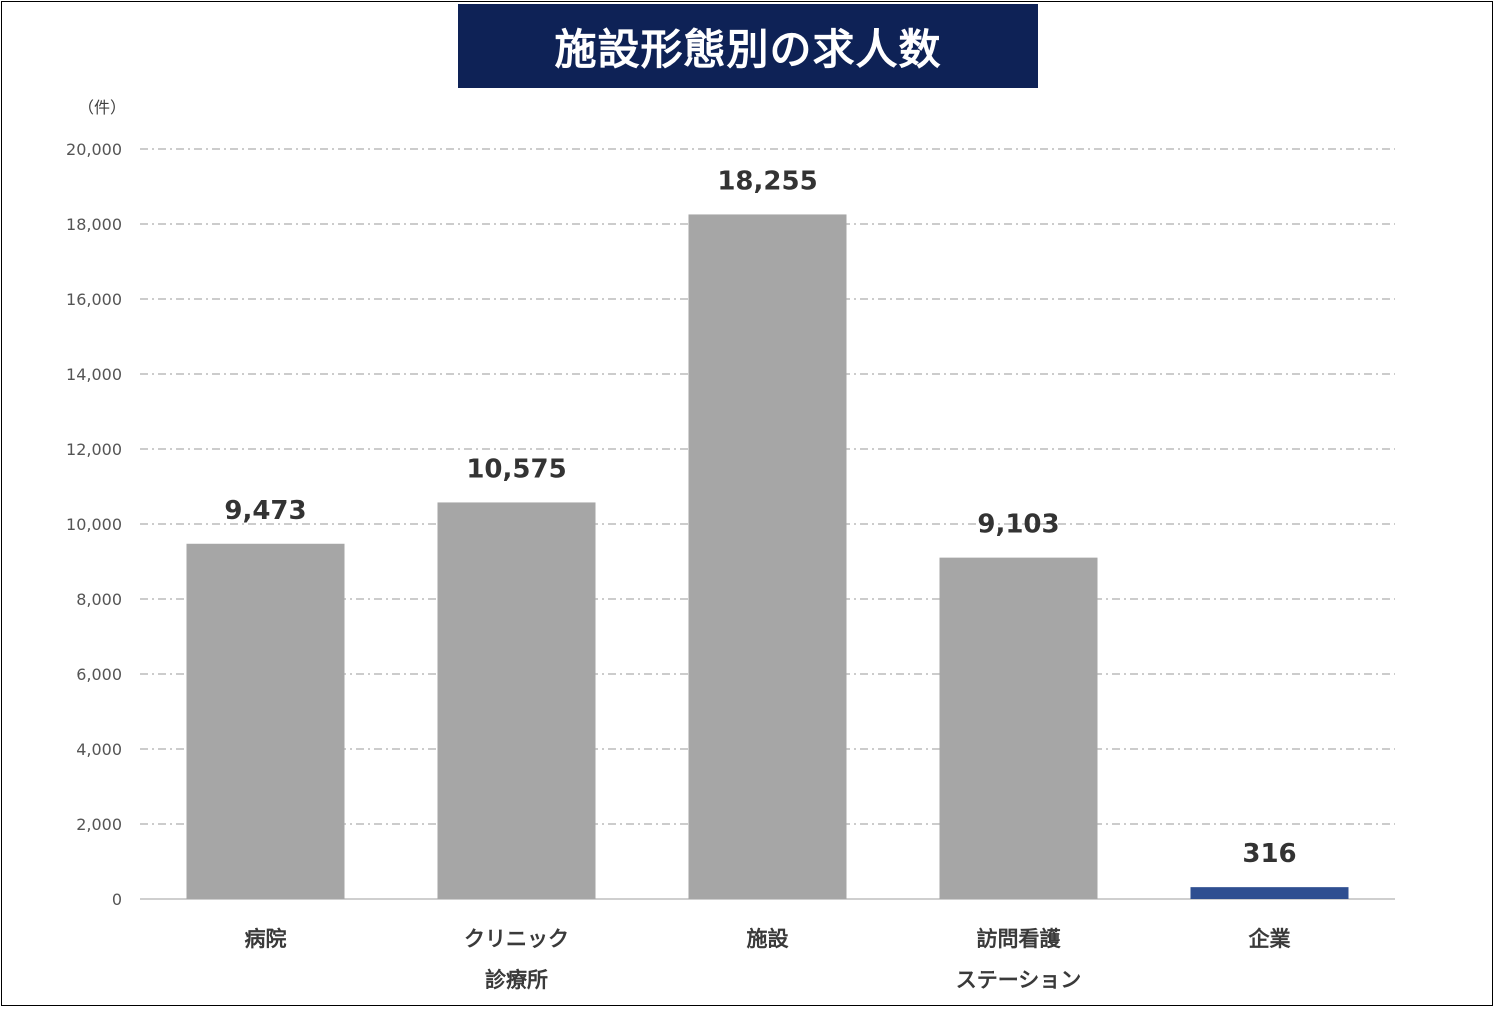 The height and width of the screenshot is (1009, 1496). I want to click on y-tick-label: 10,000, so click(94, 524).